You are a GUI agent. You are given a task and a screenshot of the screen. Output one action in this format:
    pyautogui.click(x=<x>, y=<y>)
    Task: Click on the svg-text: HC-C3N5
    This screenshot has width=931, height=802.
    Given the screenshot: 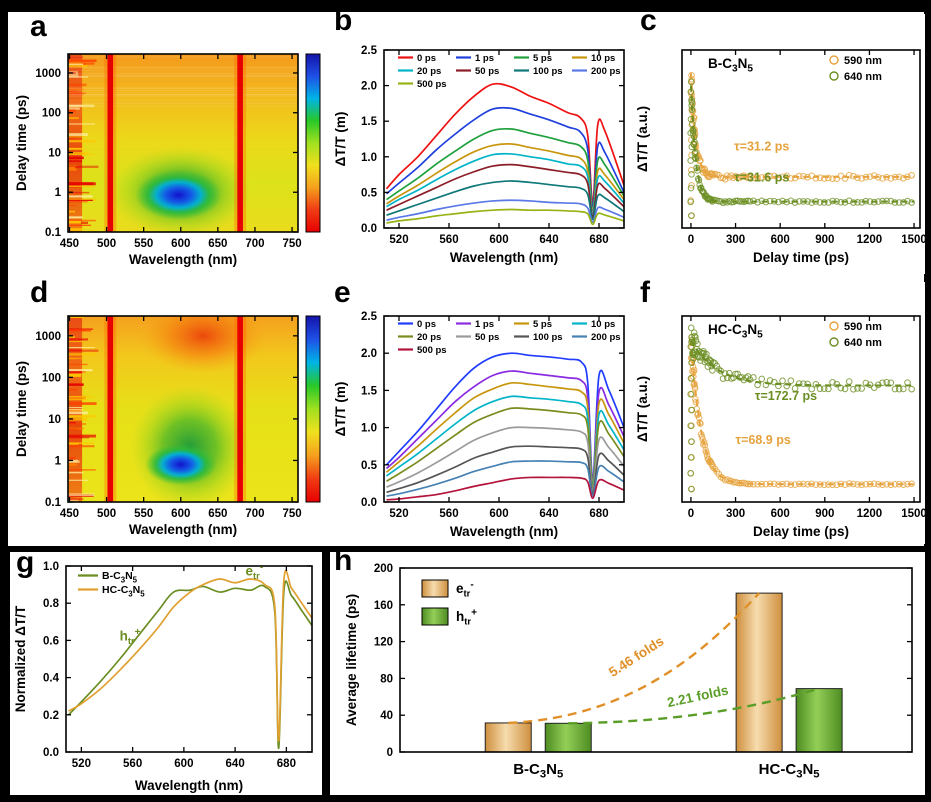 What is the action you would take?
    pyautogui.click(x=735, y=331)
    